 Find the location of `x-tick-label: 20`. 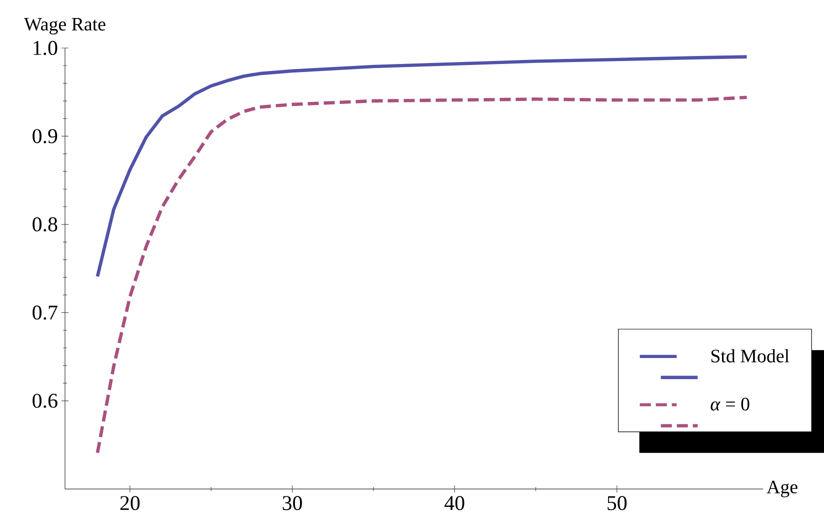

x-tick-label: 20 is located at coordinates (130, 503).